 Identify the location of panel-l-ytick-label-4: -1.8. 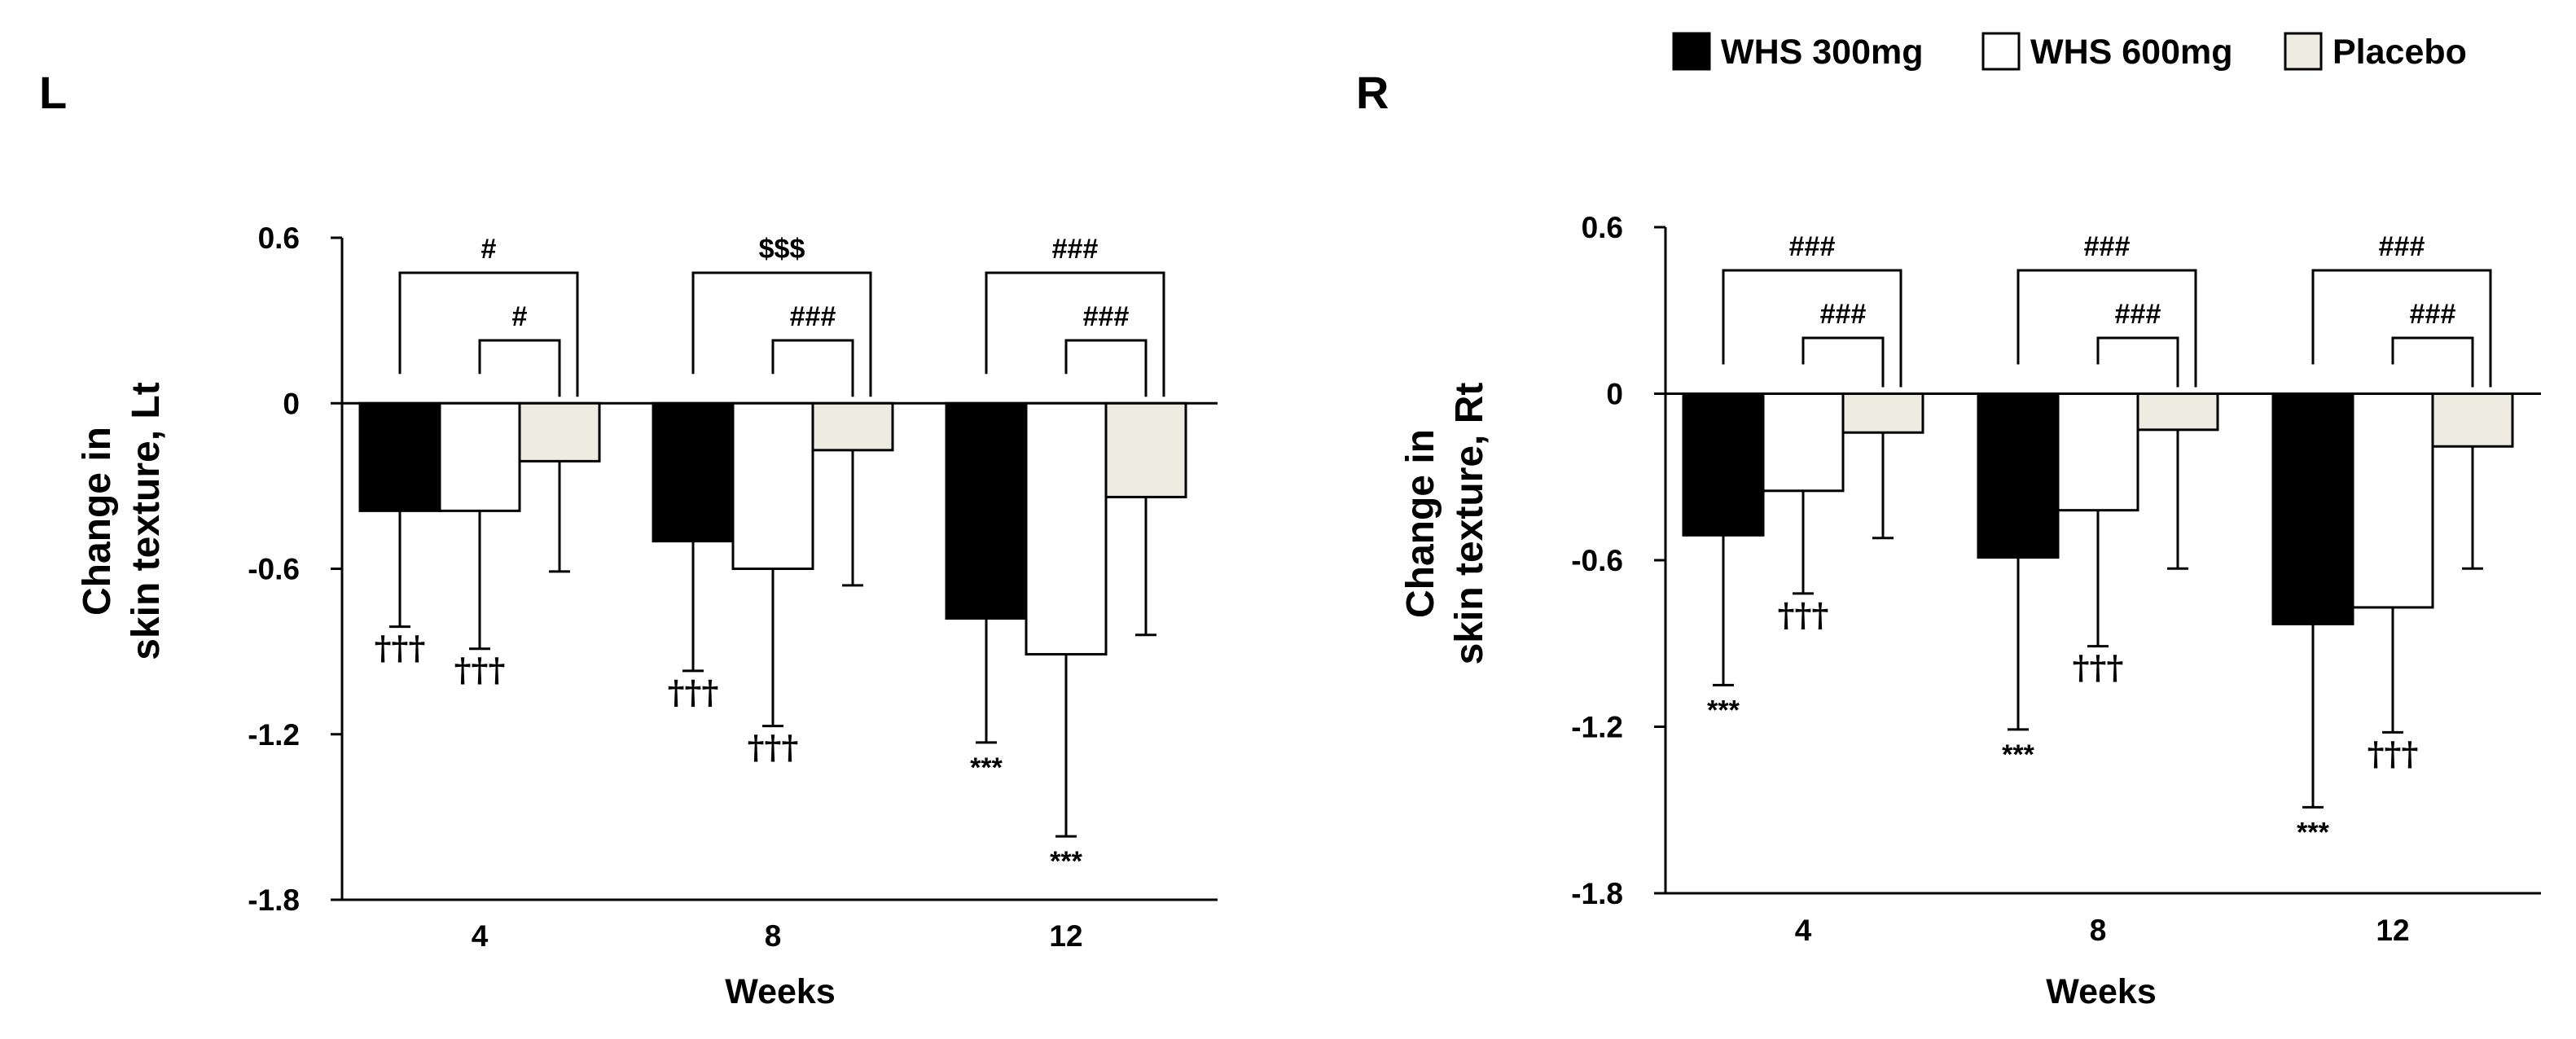
(274, 900).